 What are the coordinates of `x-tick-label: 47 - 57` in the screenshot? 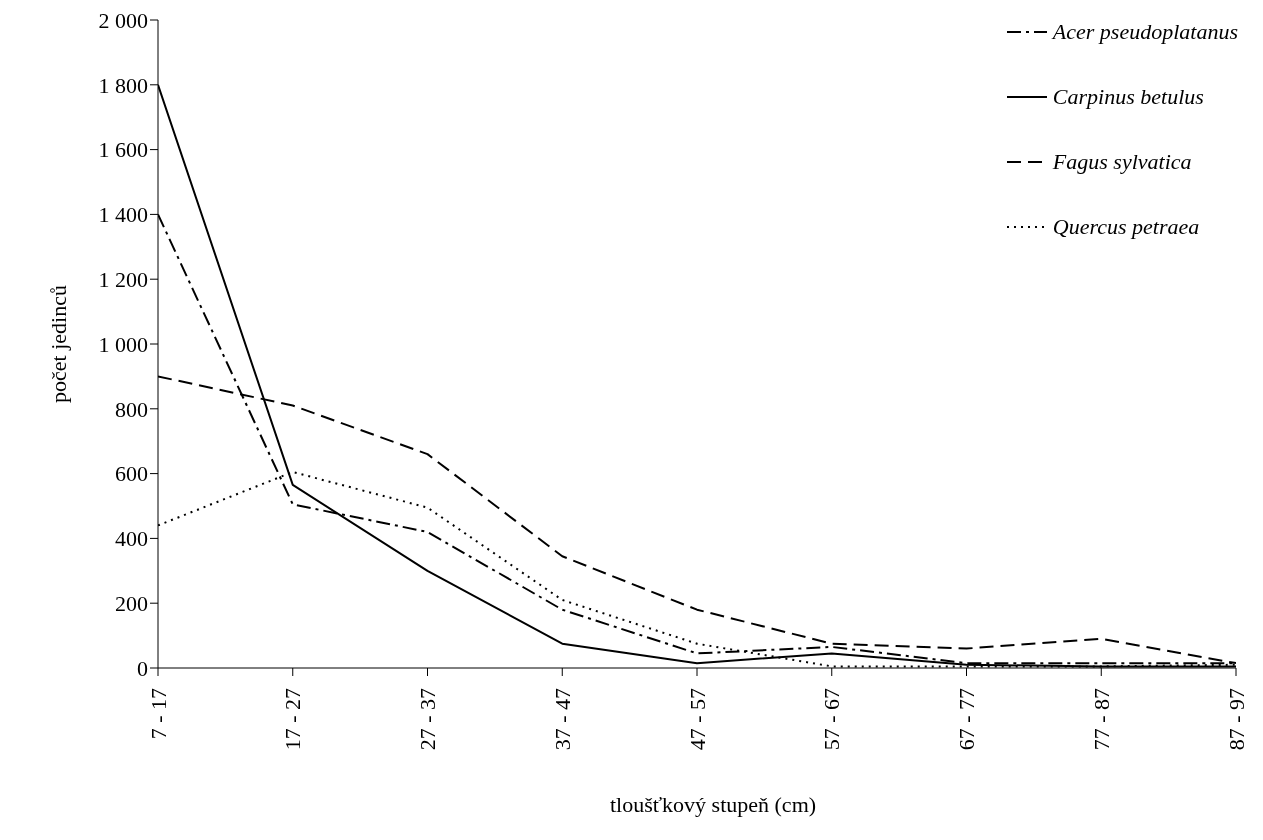 It's located at (697, 719).